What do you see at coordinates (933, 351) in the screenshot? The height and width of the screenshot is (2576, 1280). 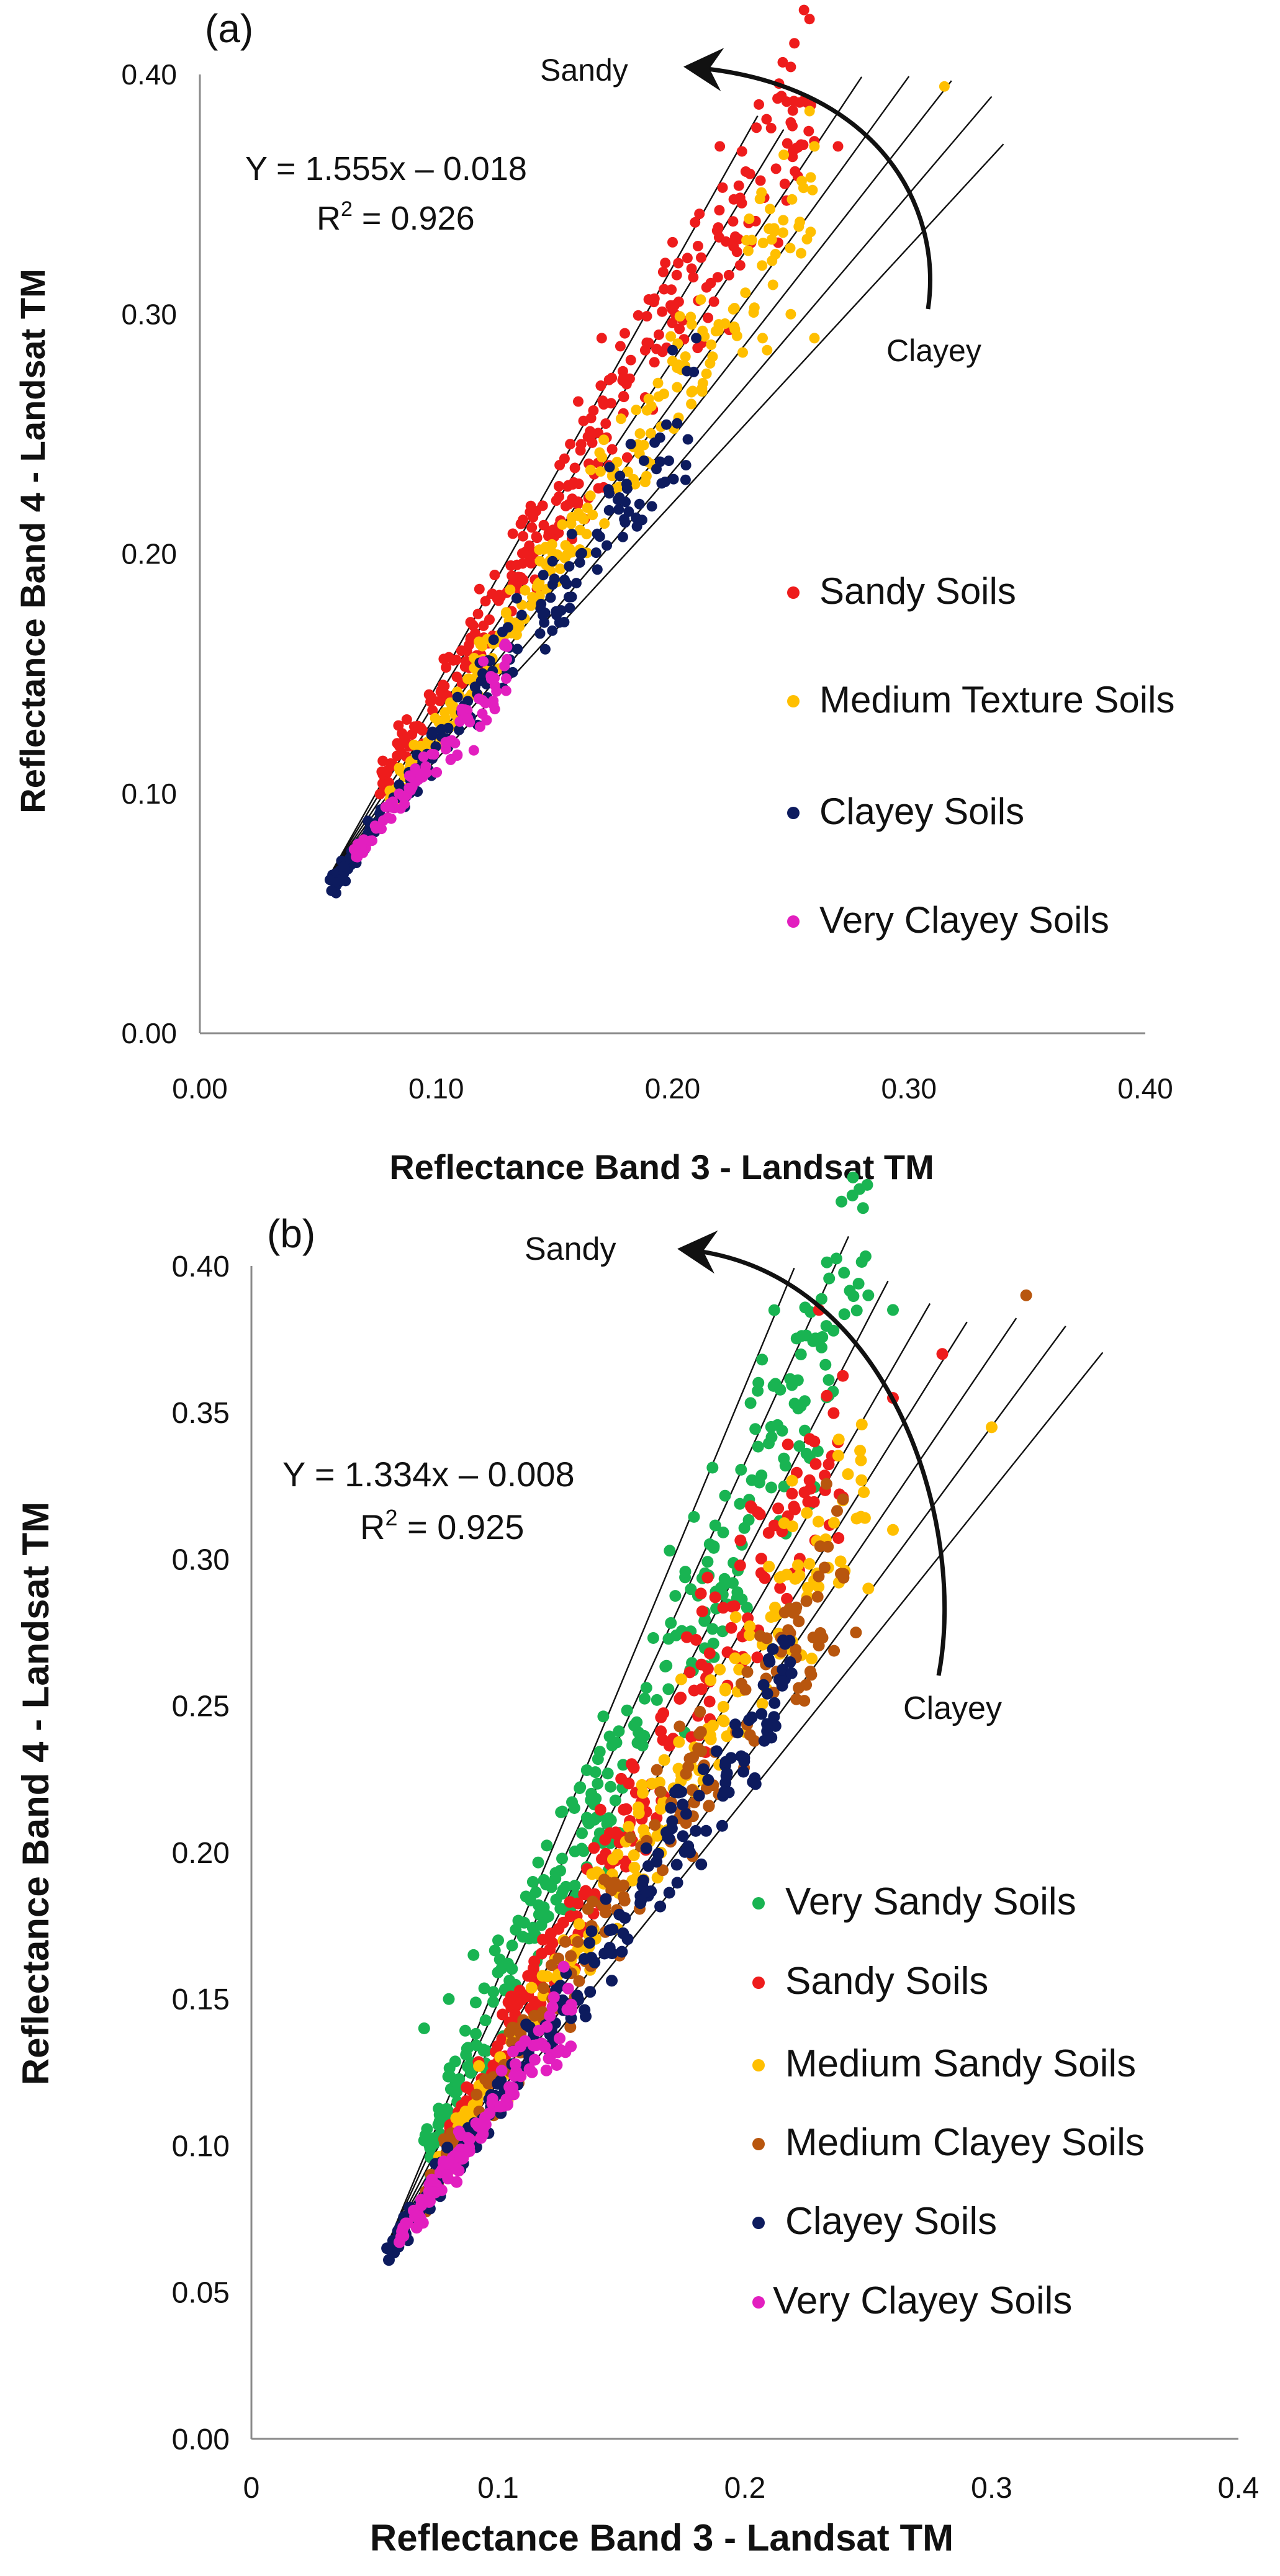 I see `annotation-clayey-a: Clayey` at bounding box center [933, 351].